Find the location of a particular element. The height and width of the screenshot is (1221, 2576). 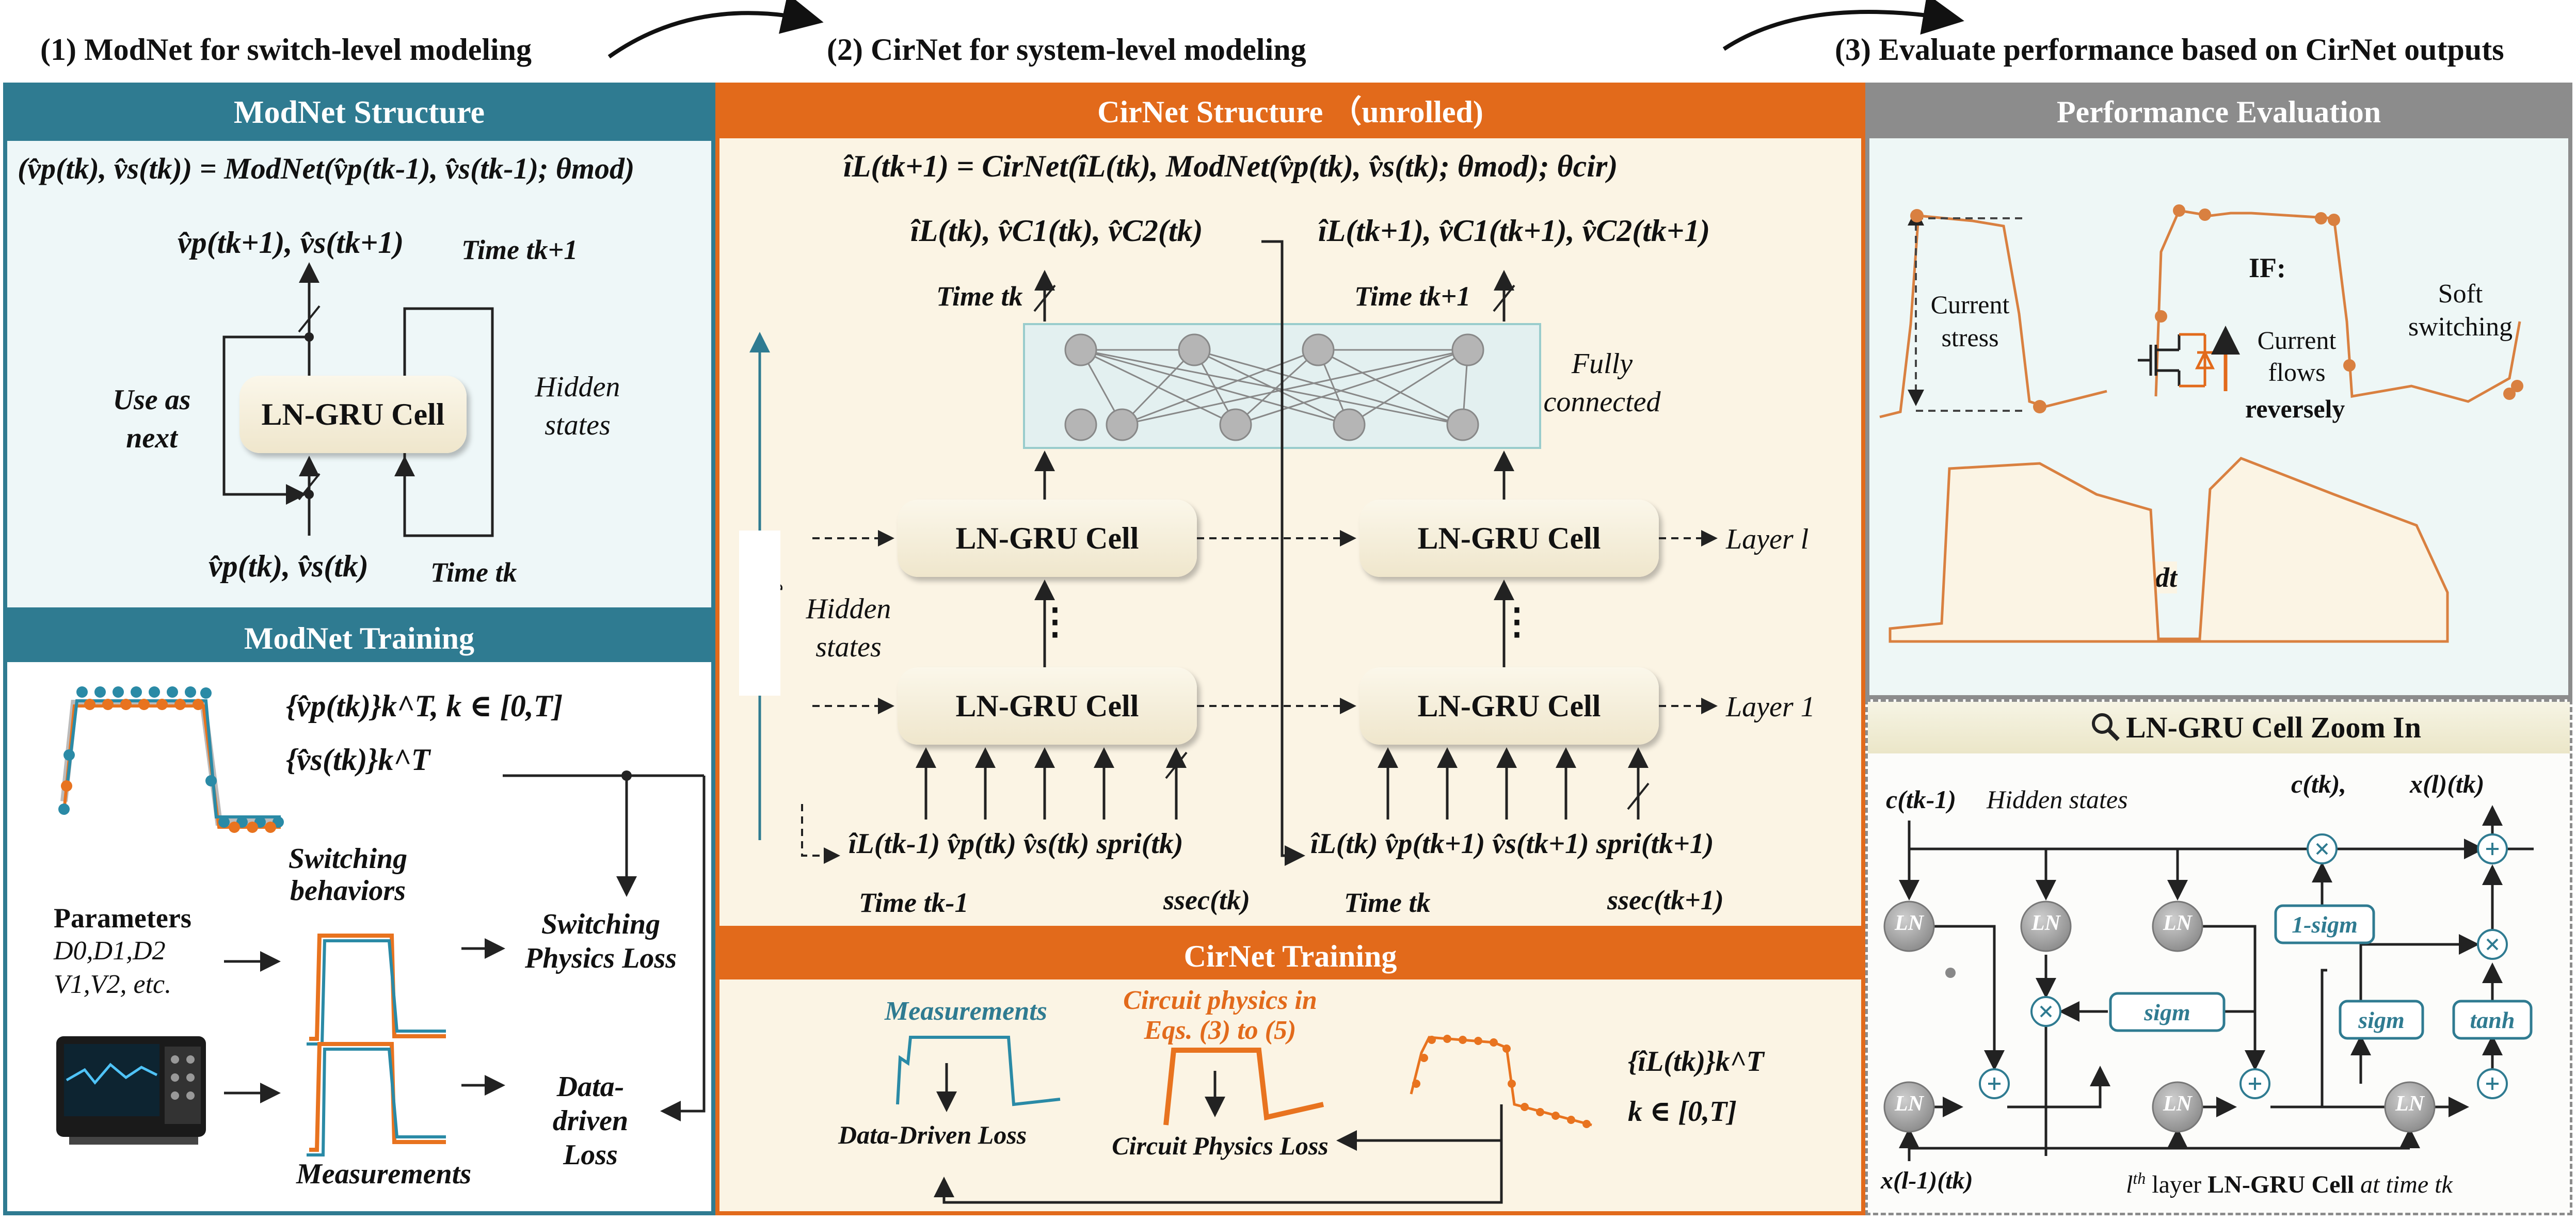

cirnet-cell-layer-l-left: LN-GRU Cell is located at coordinates (1047, 538).